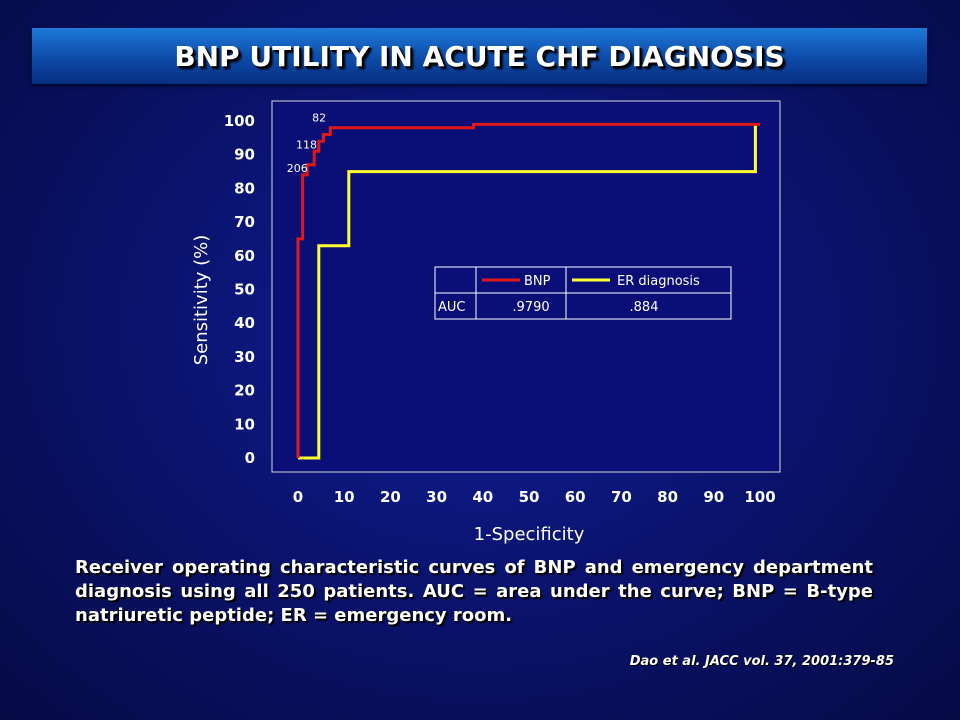 This screenshot has width=960, height=720. Describe the element at coordinates (482, 497) in the screenshot. I see `x-tick-label-40: 40` at that location.